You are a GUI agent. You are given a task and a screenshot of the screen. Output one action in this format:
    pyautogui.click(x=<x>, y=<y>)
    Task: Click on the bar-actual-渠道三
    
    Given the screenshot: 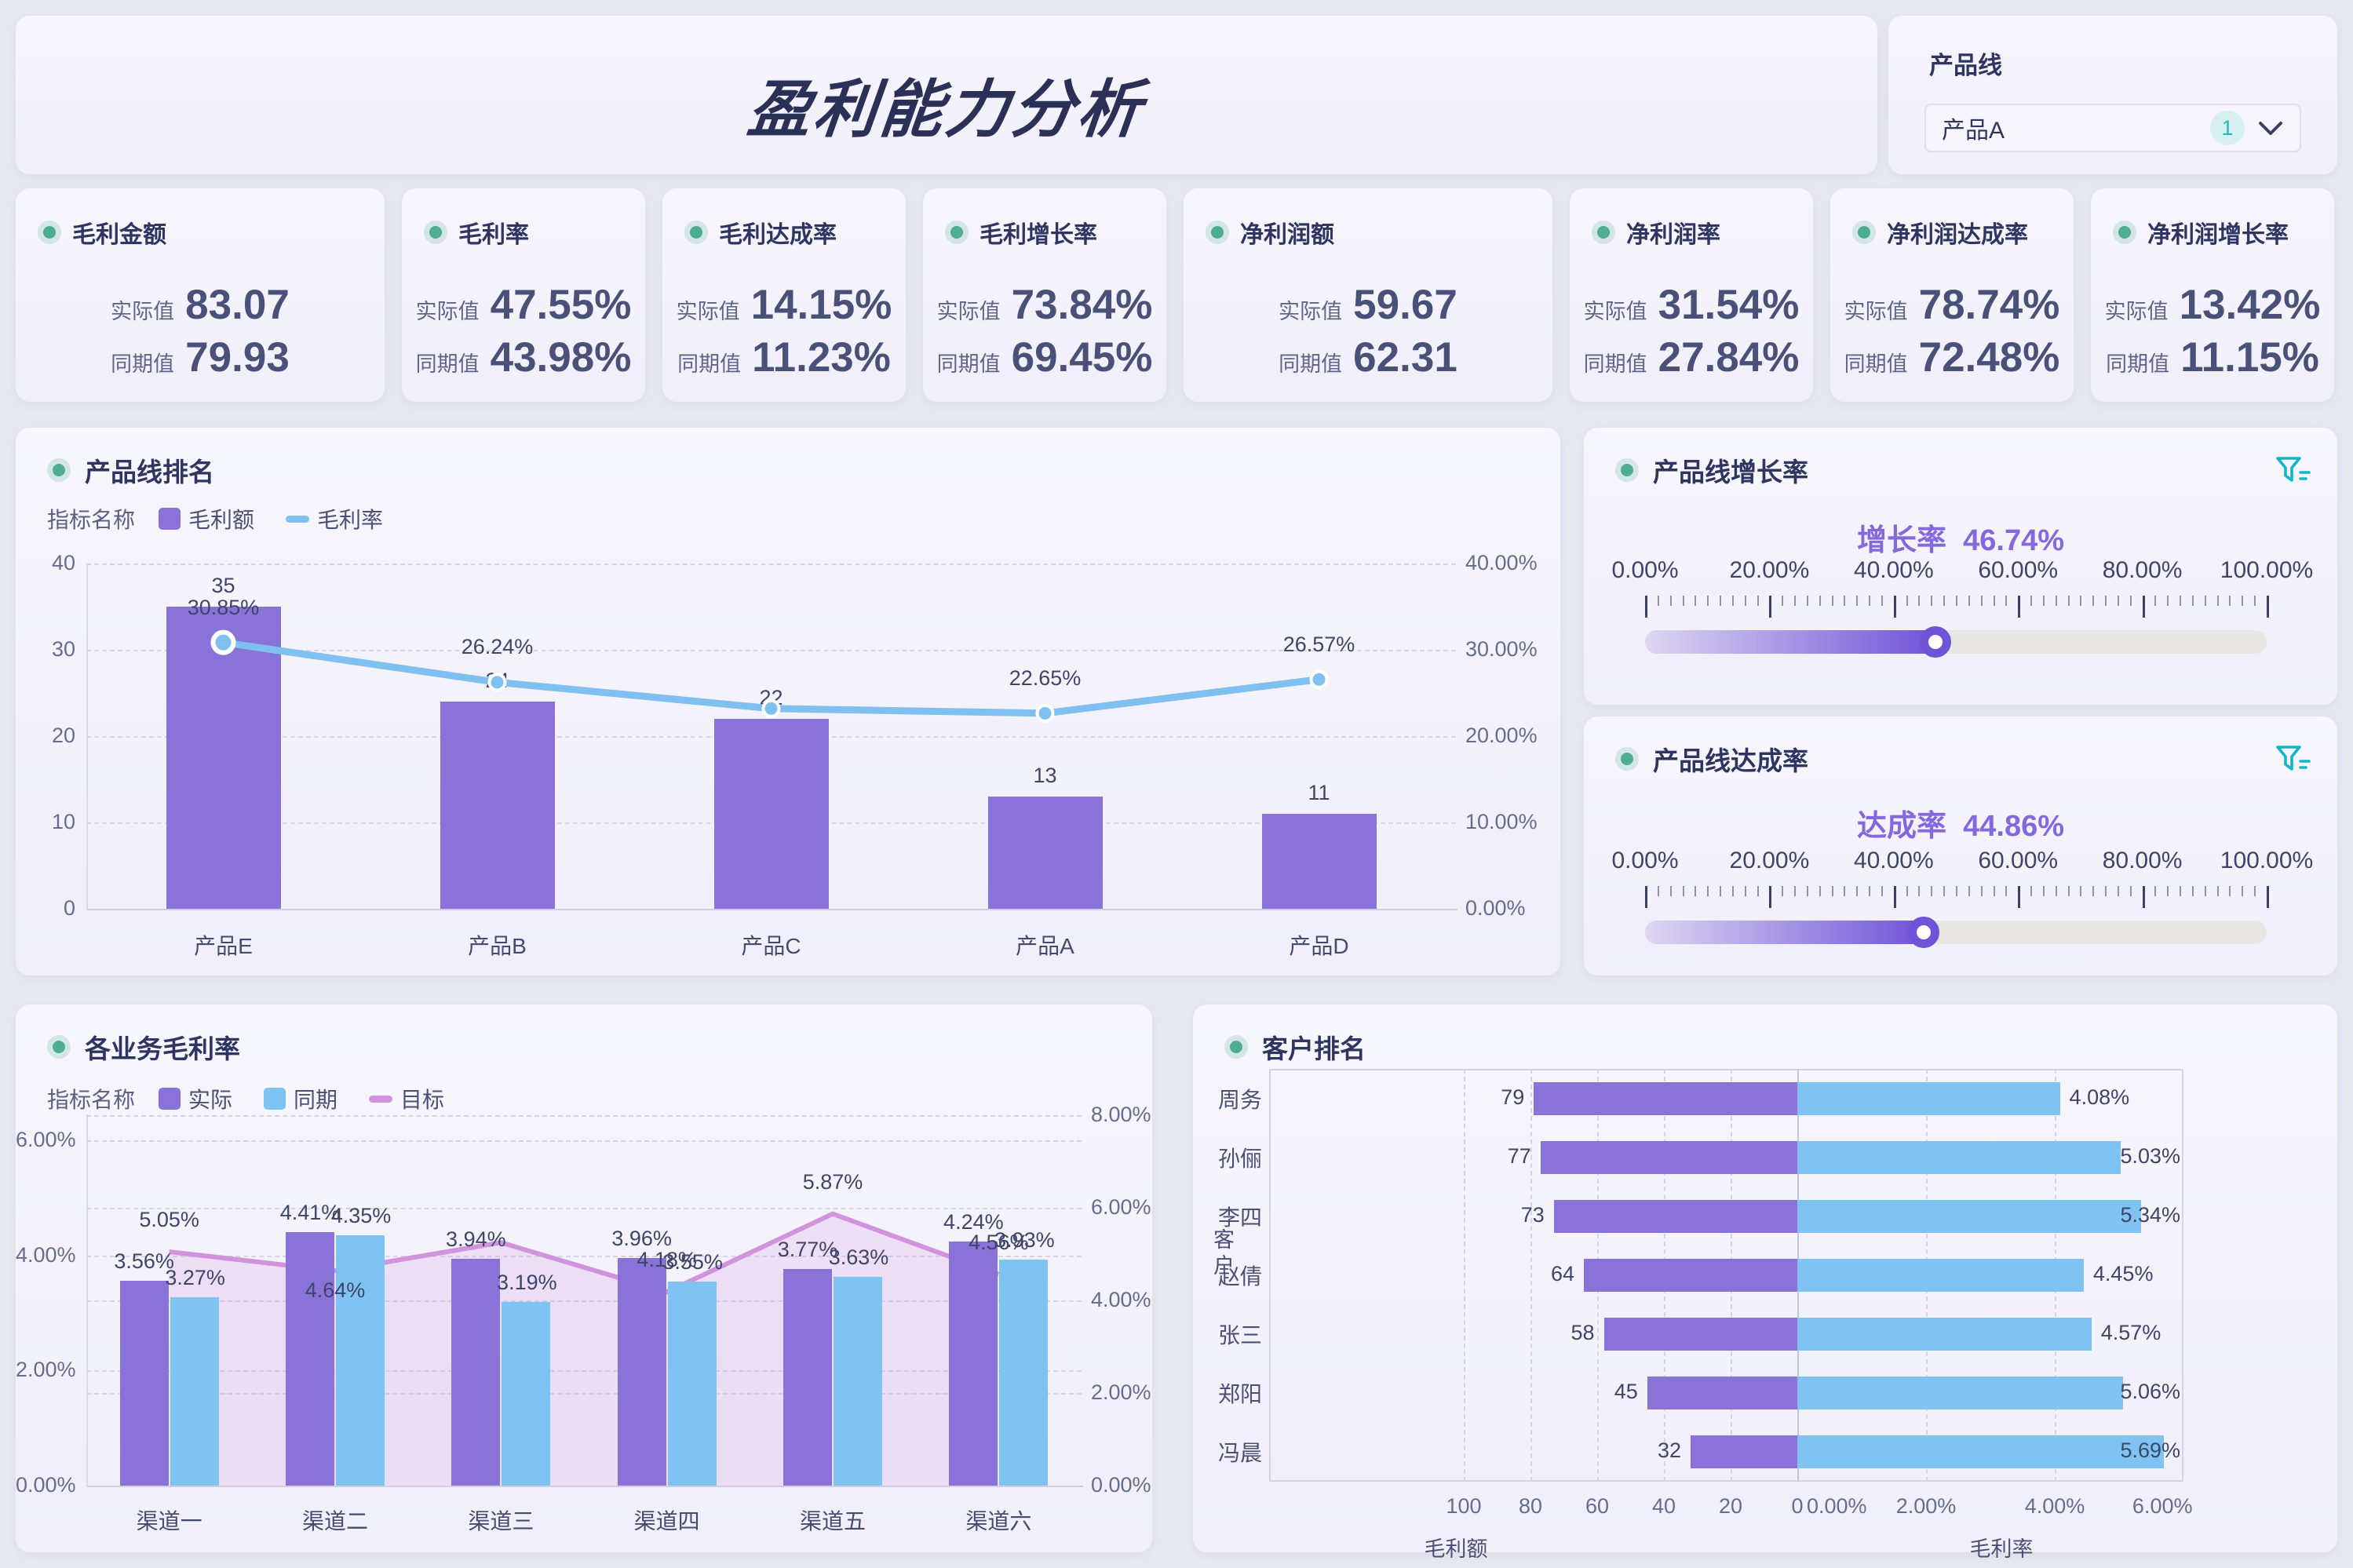 What is the action you would take?
    pyautogui.click(x=476, y=1372)
    